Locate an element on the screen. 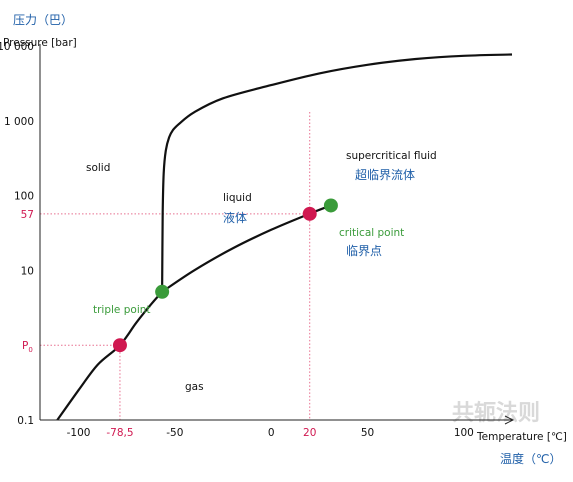 The width and height of the screenshot is (573, 482). y-tick-label: 1 000 is located at coordinates (19, 122).